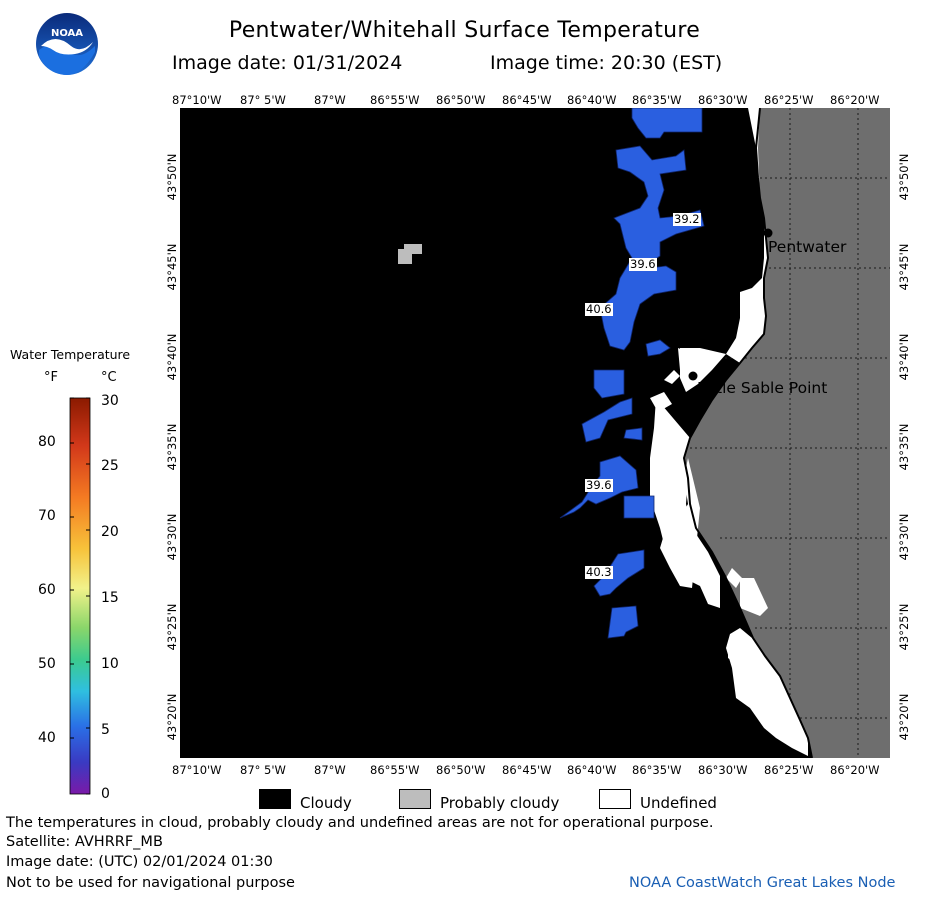 The height and width of the screenshot is (899, 929). What do you see at coordinates (172, 267) in the screenshot?
I see `lat-label-left: 43°45'N` at bounding box center [172, 267].